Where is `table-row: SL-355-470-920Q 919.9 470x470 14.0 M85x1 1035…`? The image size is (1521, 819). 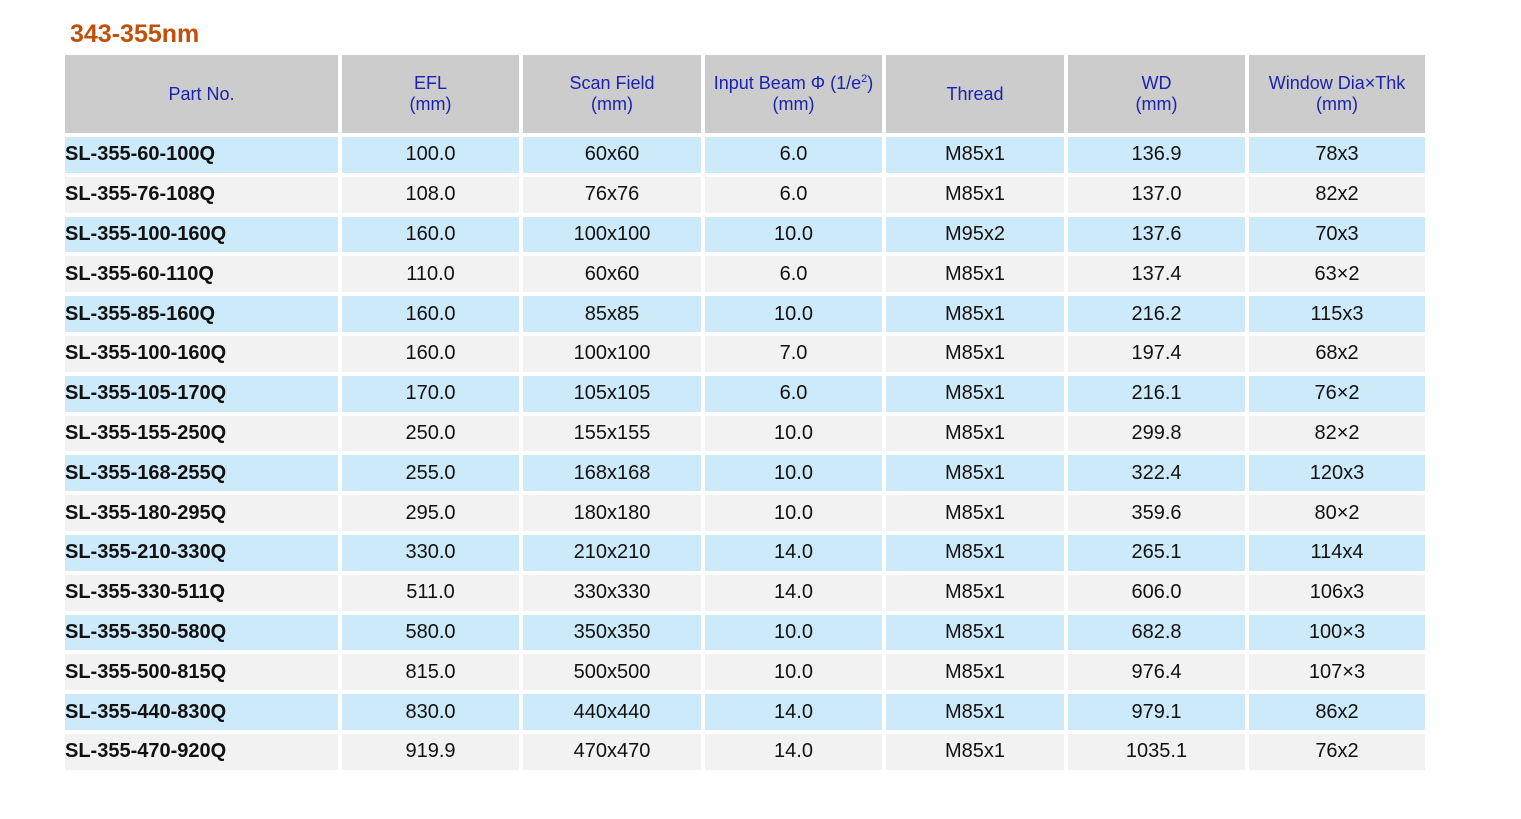 table-row: SL-355-470-920Q 919.9 470x470 14.0 M85x1 1035… is located at coordinates (745, 751).